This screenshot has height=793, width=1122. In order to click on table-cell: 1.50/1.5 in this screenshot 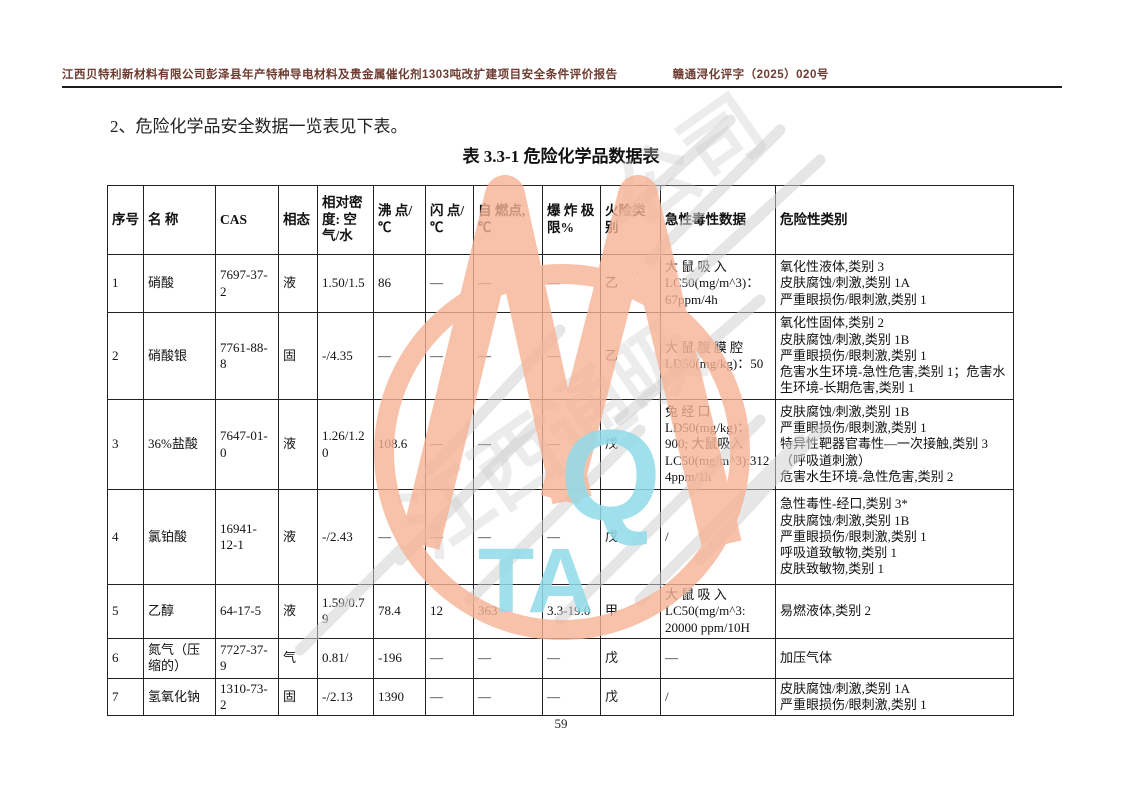, I will do `click(345, 283)`.